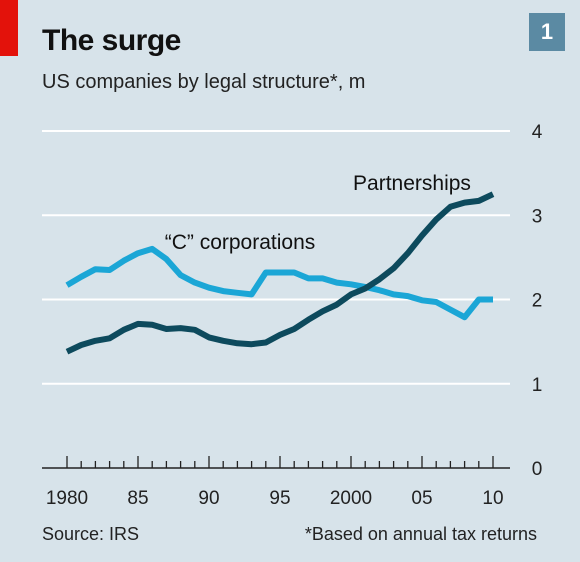 This screenshot has width=580, height=562. What do you see at coordinates (537, 301) in the screenshot?
I see `y-tick-label-2: 2` at bounding box center [537, 301].